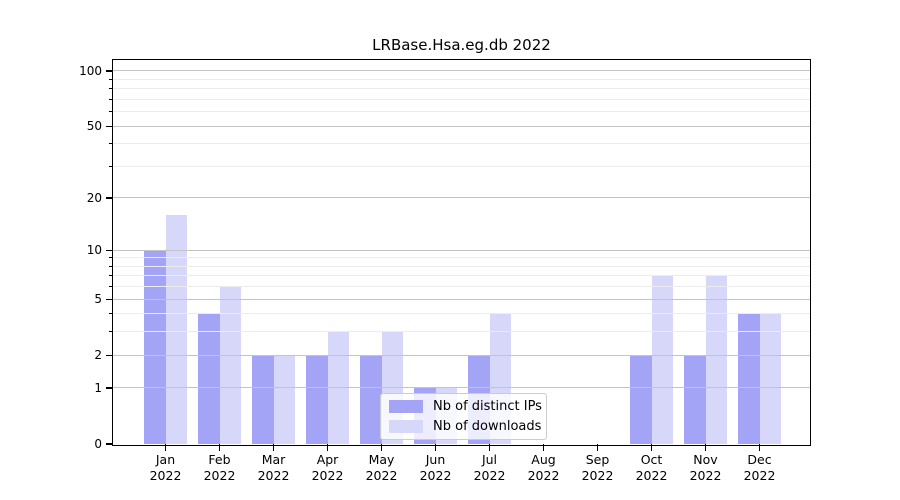  Describe the element at coordinates (406, 406) in the screenshot. I see `legend-swatch-distinct-ips` at that location.